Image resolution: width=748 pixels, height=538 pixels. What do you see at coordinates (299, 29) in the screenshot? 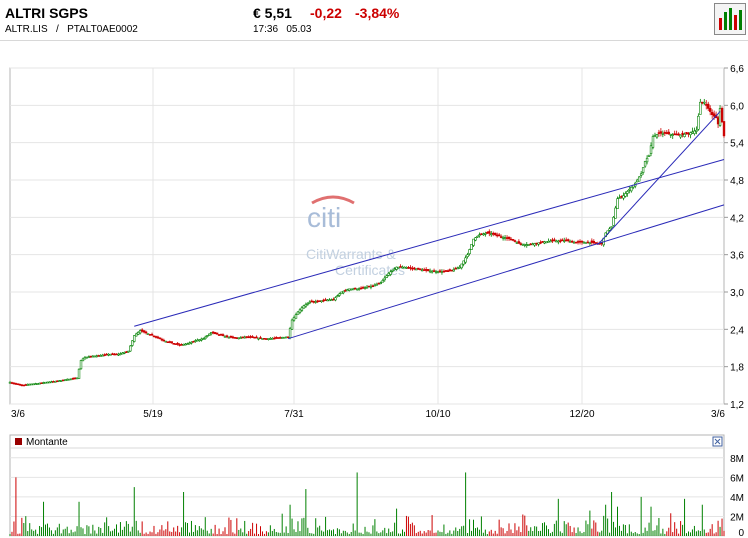
I see `quote-date: 05.03` at bounding box center [299, 29].